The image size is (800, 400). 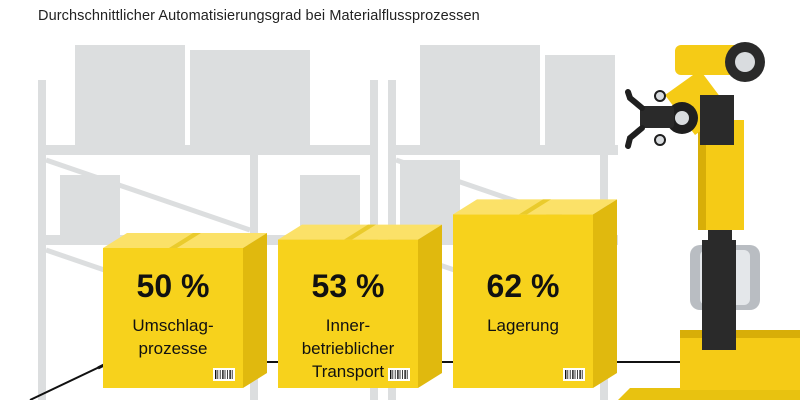 What do you see at coordinates (348, 348) in the screenshot?
I see `category-label: betrieblicher` at bounding box center [348, 348].